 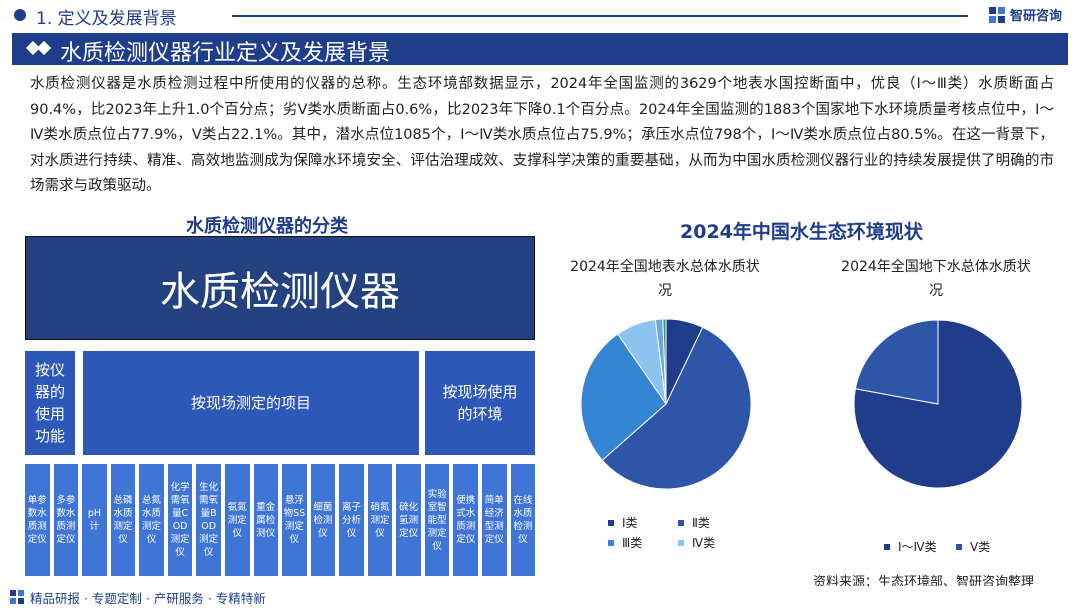 What do you see at coordinates (630, 523) in the screenshot?
I see `legend-label: Ⅰ类` at bounding box center [630, 523].